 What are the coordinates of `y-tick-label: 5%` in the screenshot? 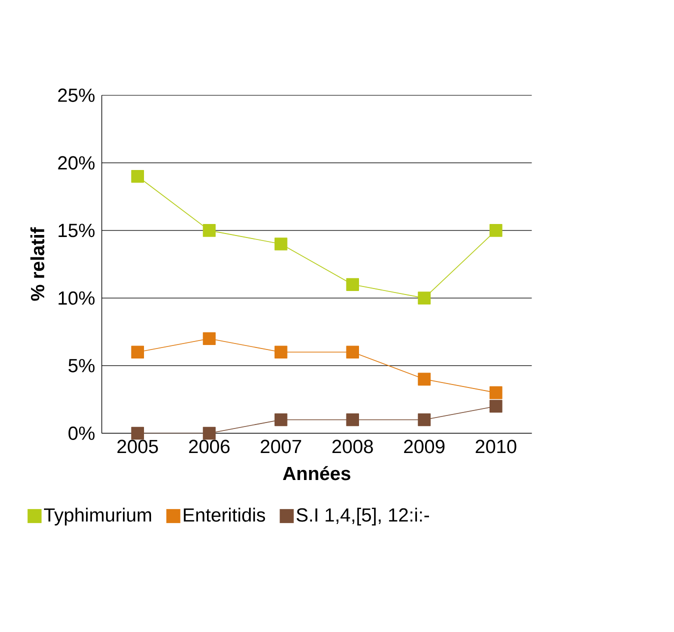 It's located at (81, 365).